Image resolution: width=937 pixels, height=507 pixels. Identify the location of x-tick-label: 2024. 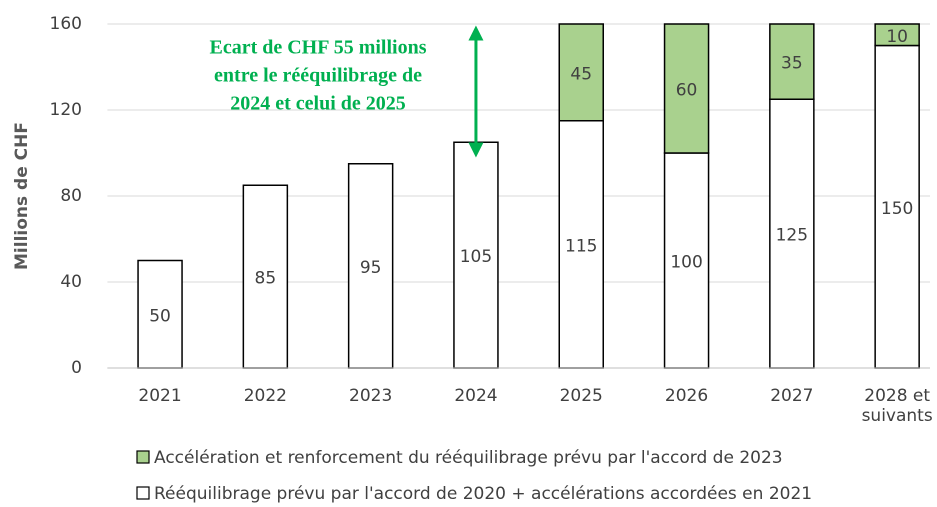
(475, 396).